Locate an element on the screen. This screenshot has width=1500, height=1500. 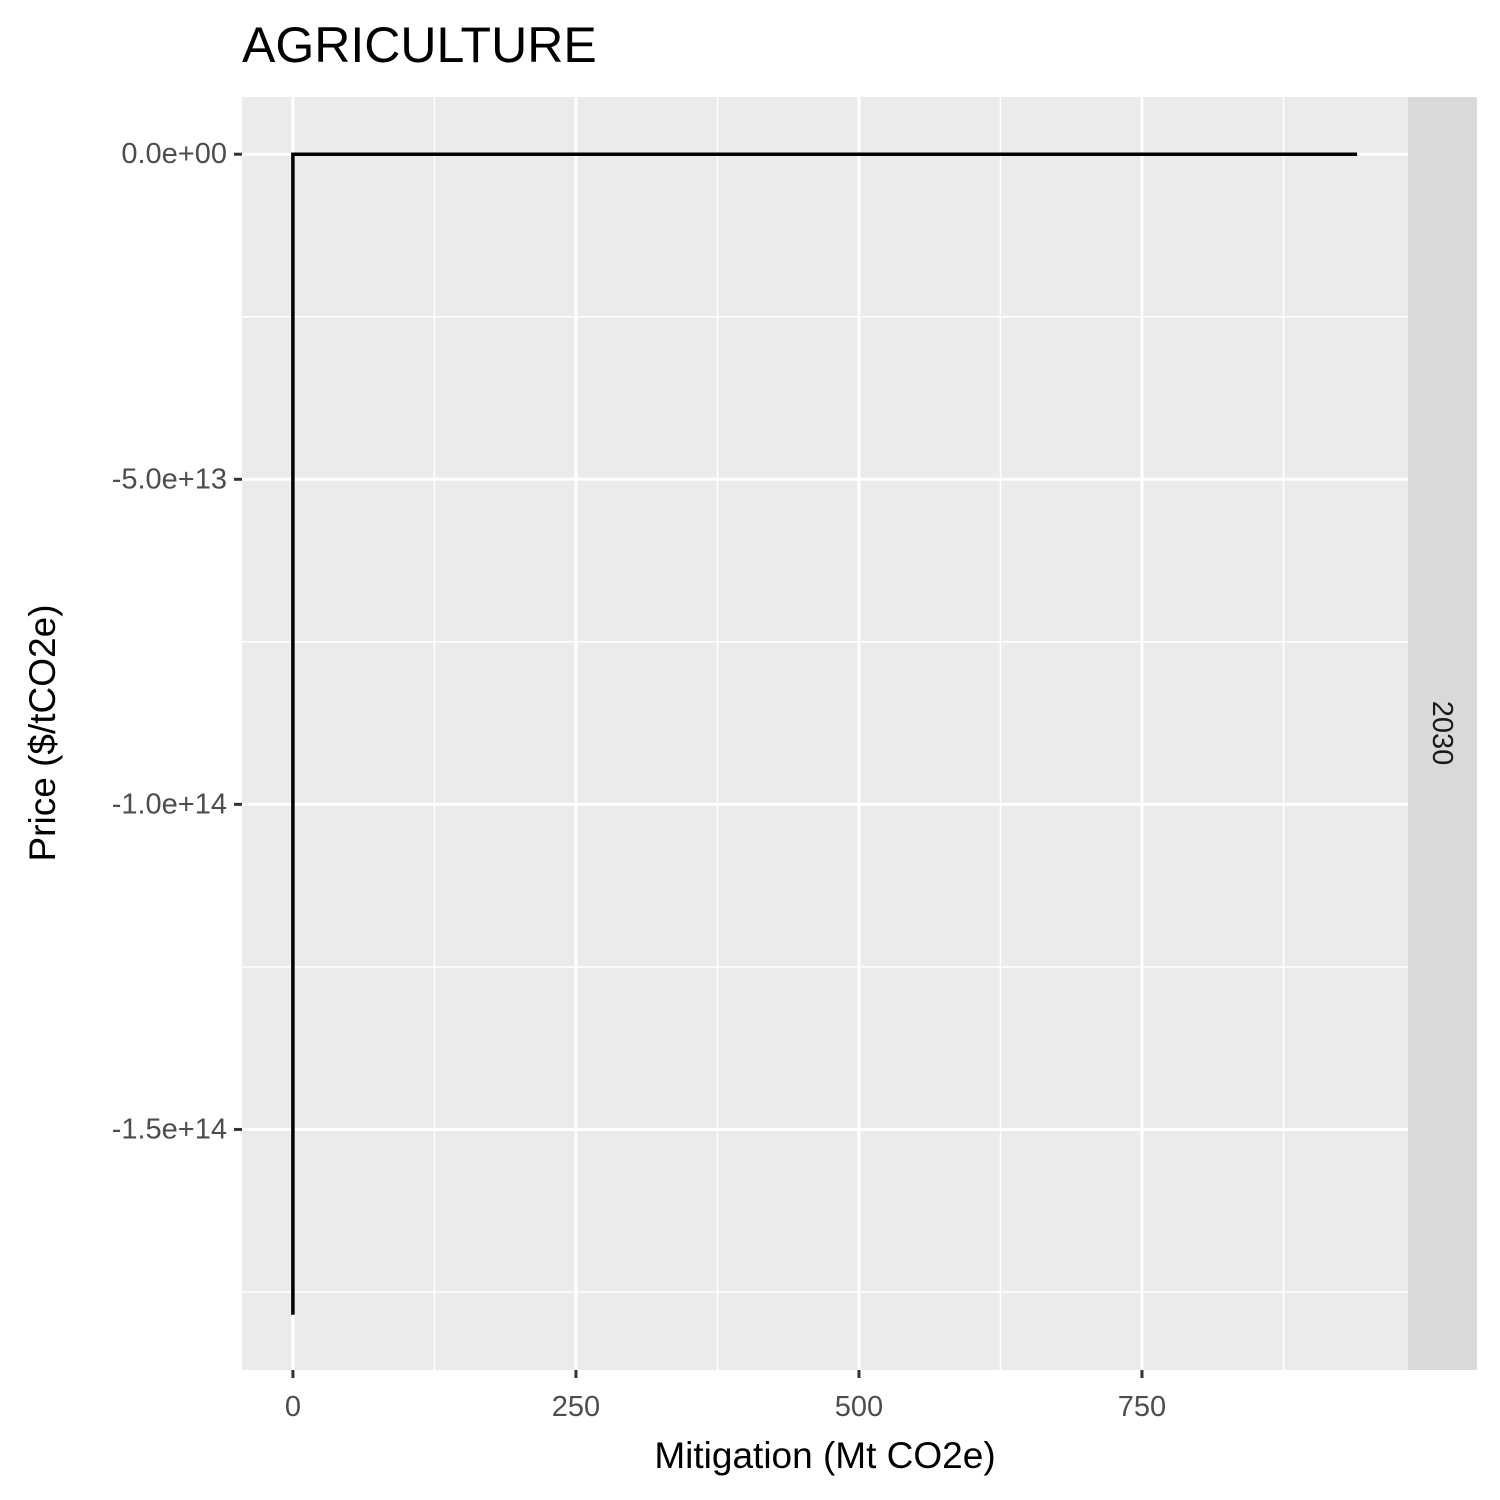
x-tick-label: 500 is located at coordinates (859, 1407).